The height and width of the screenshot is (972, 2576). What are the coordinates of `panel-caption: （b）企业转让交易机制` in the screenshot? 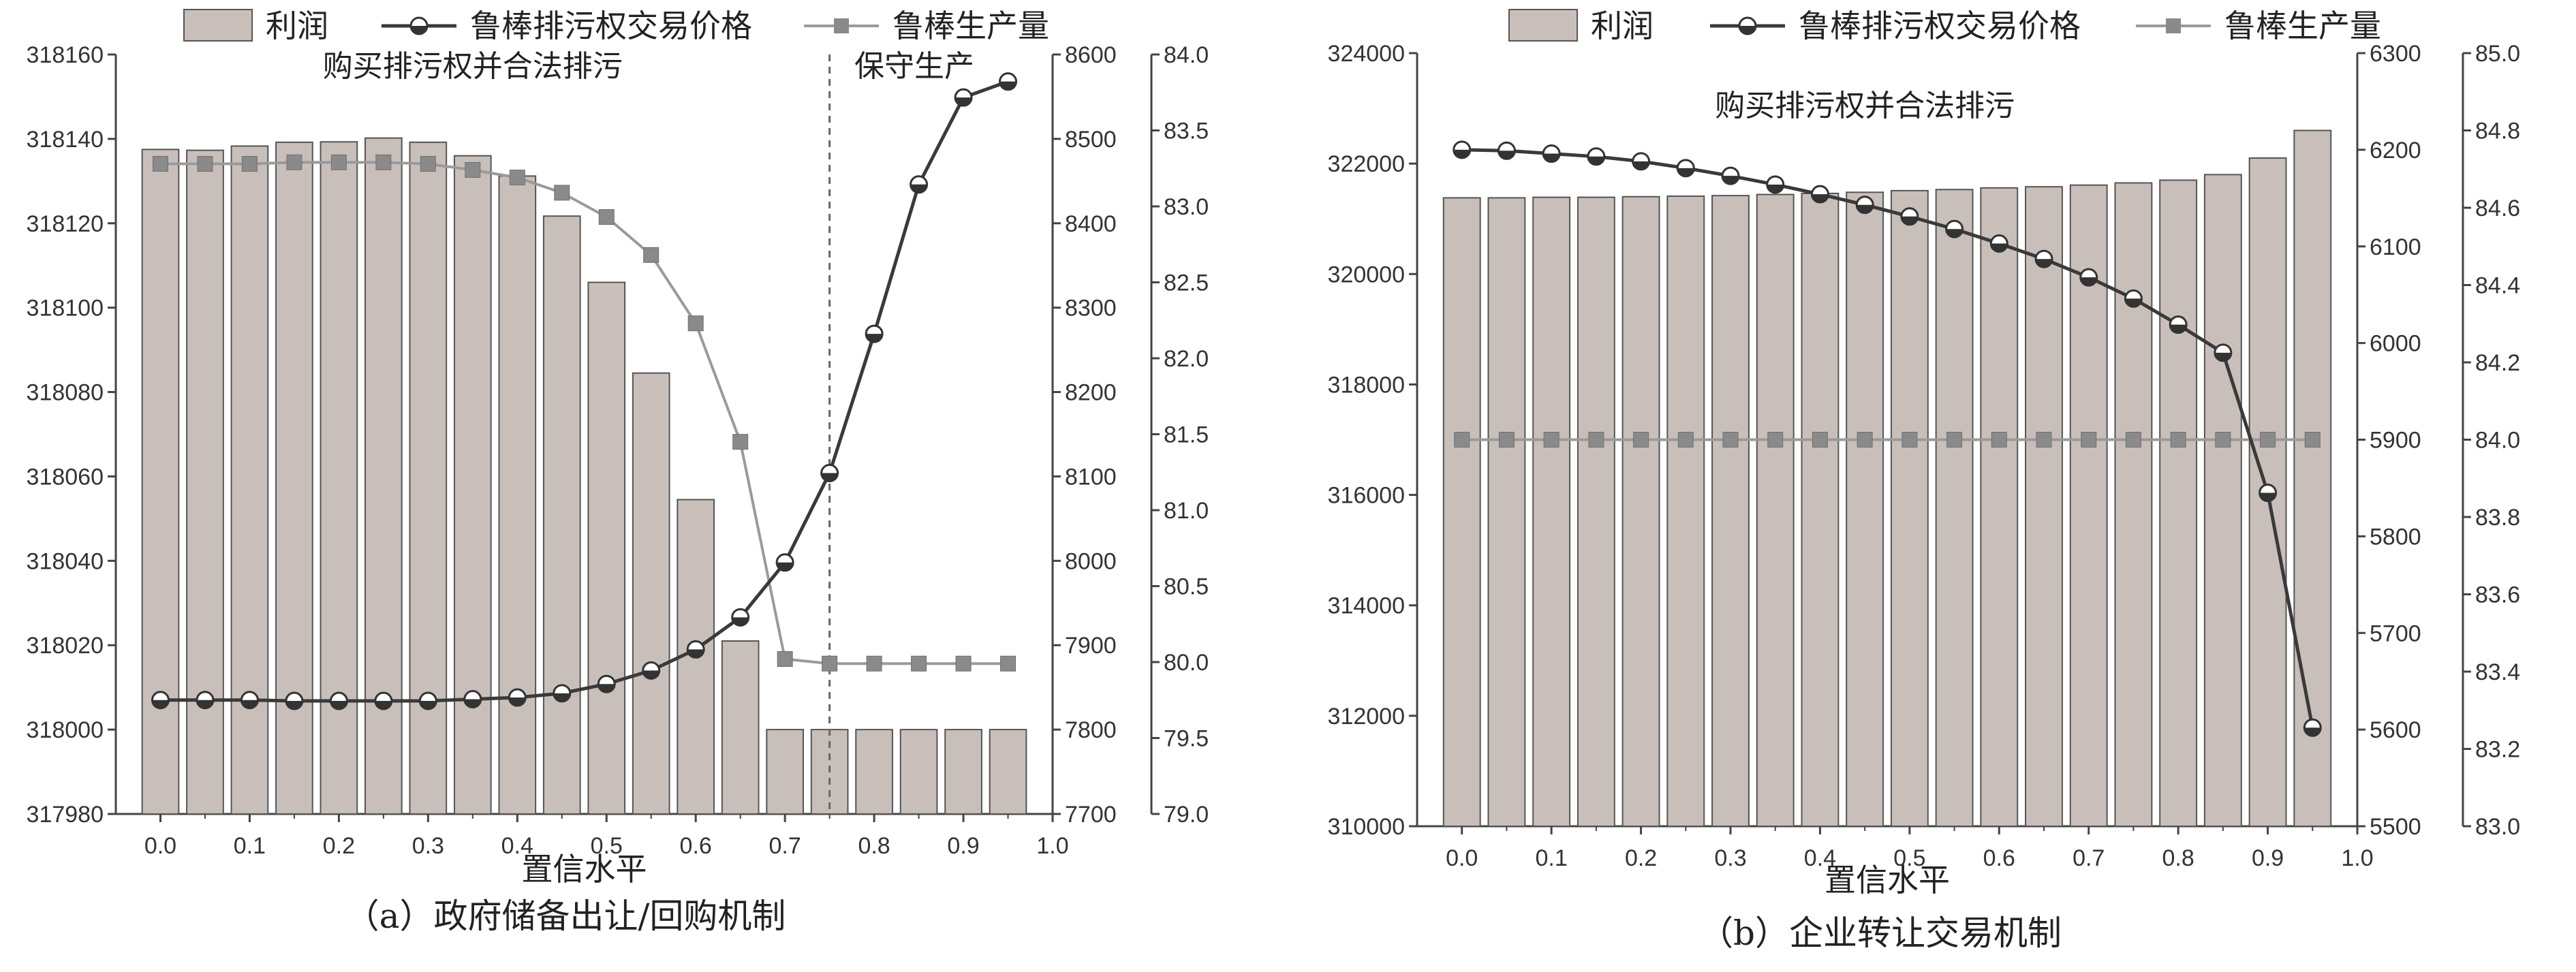 It's located at (1881, 933).